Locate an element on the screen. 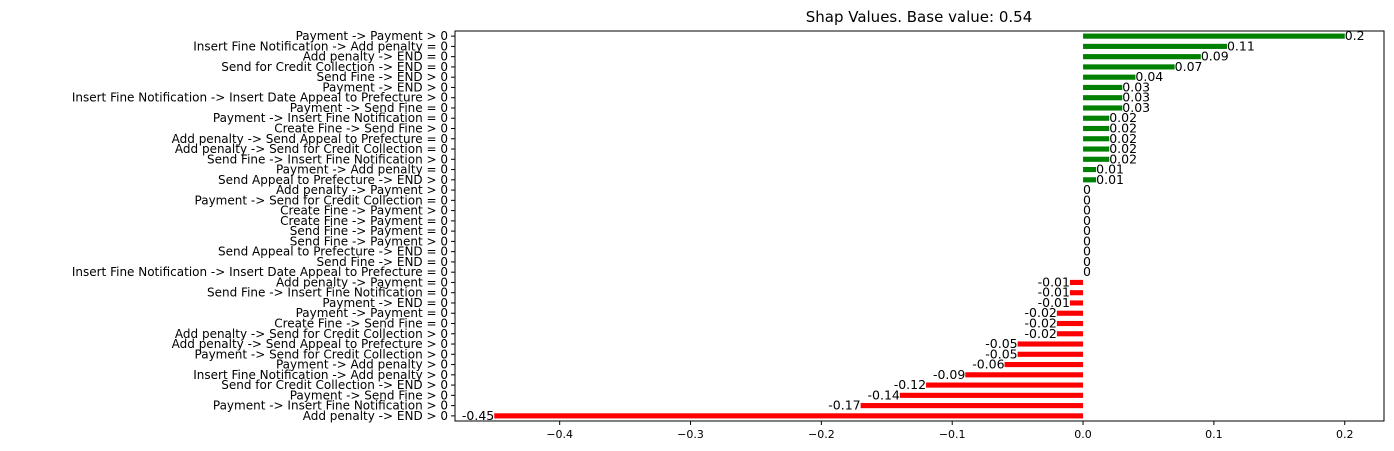  category-label-9: Create Fine -> Send Fine > 0 is located at coordinates (361, 129).